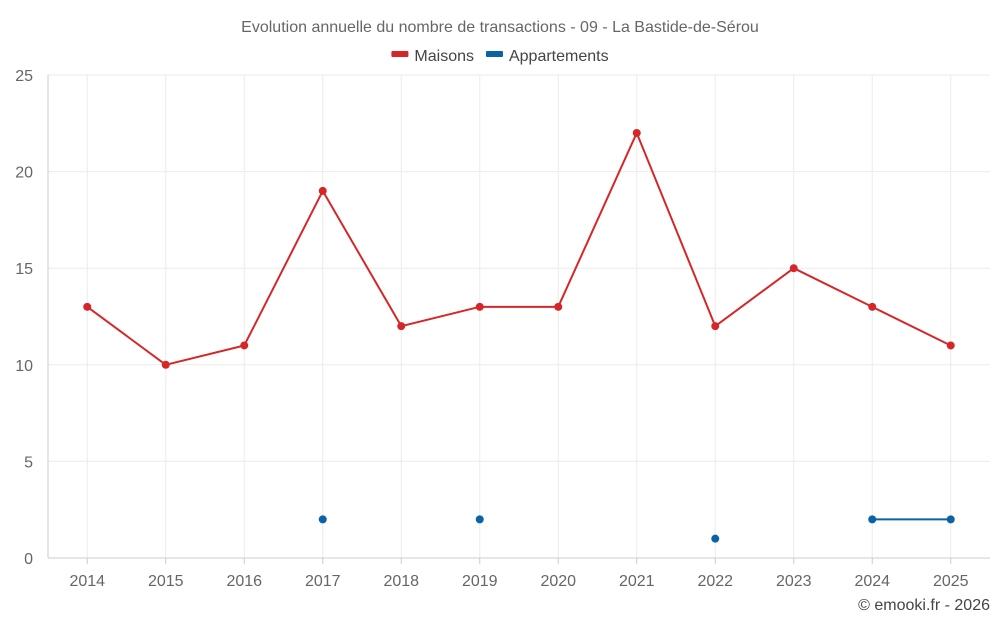 The image size is (1000, 625). What do you see at coordinates (28, 462) in the screenshot?
I see `y-tick-label: 5` at bounding box center [28, 462].